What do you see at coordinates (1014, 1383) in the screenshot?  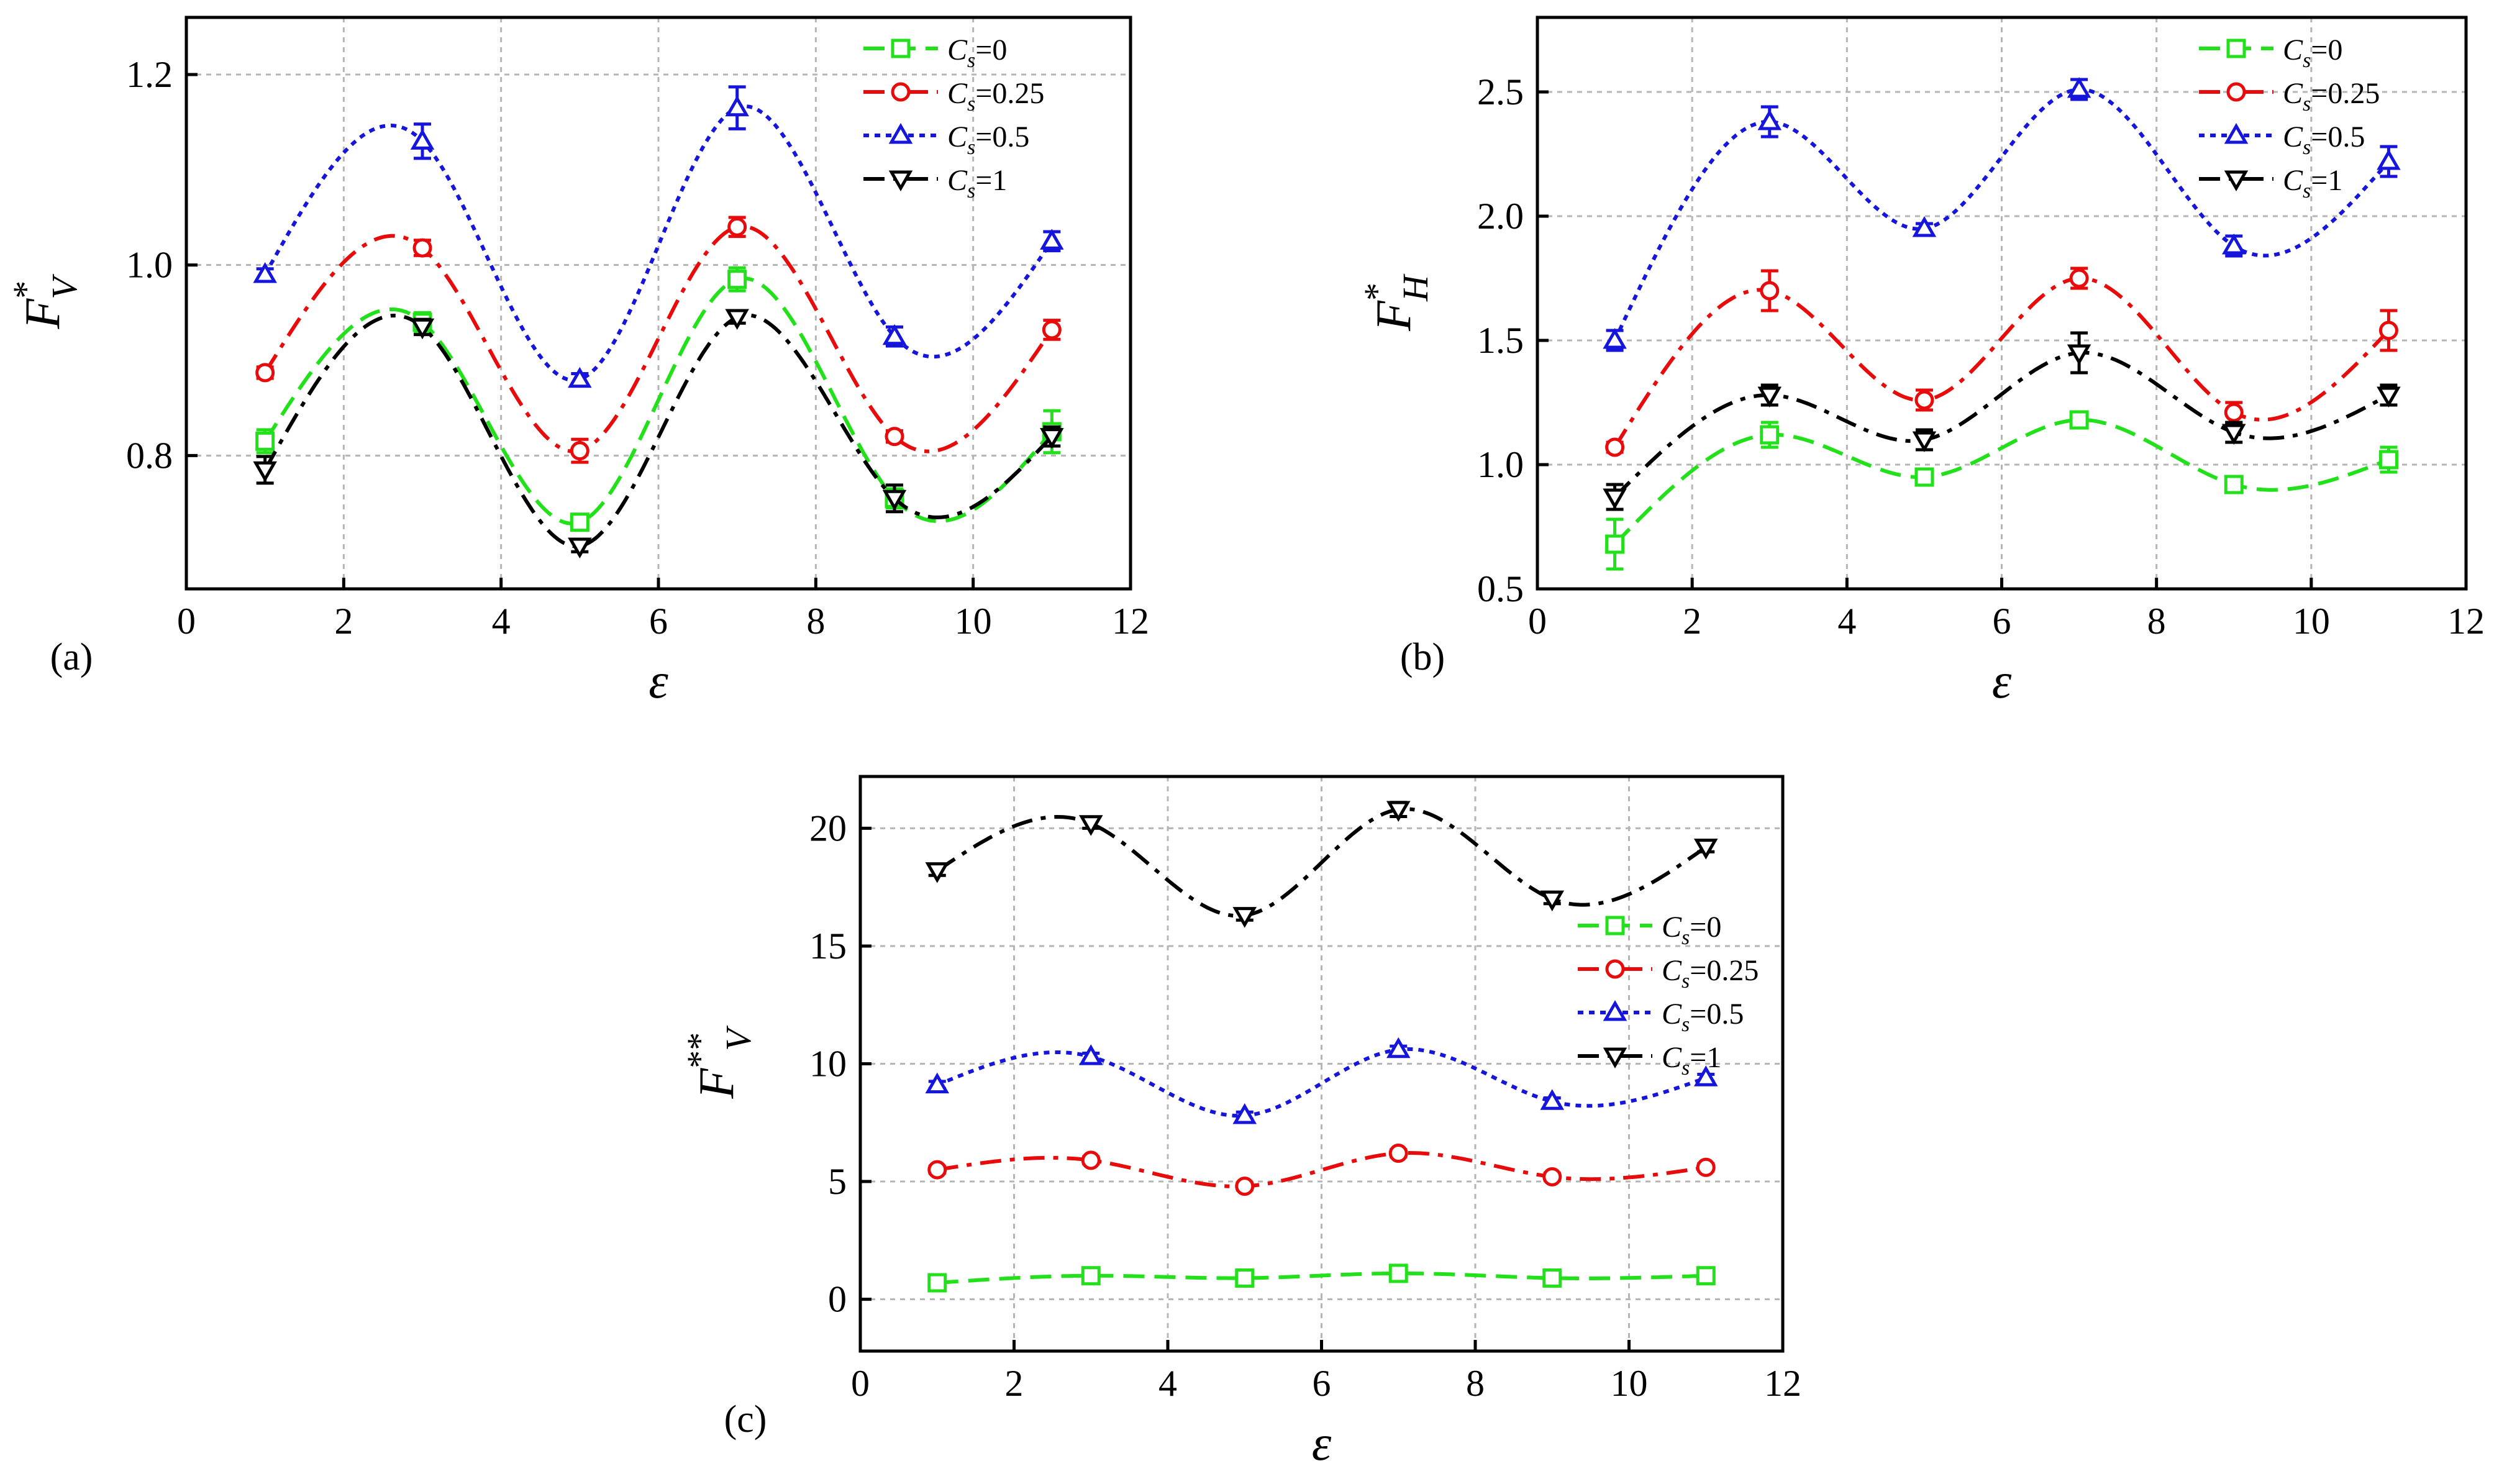 I see `x-tick-label: 2` at bounding box center [1014, 1383].